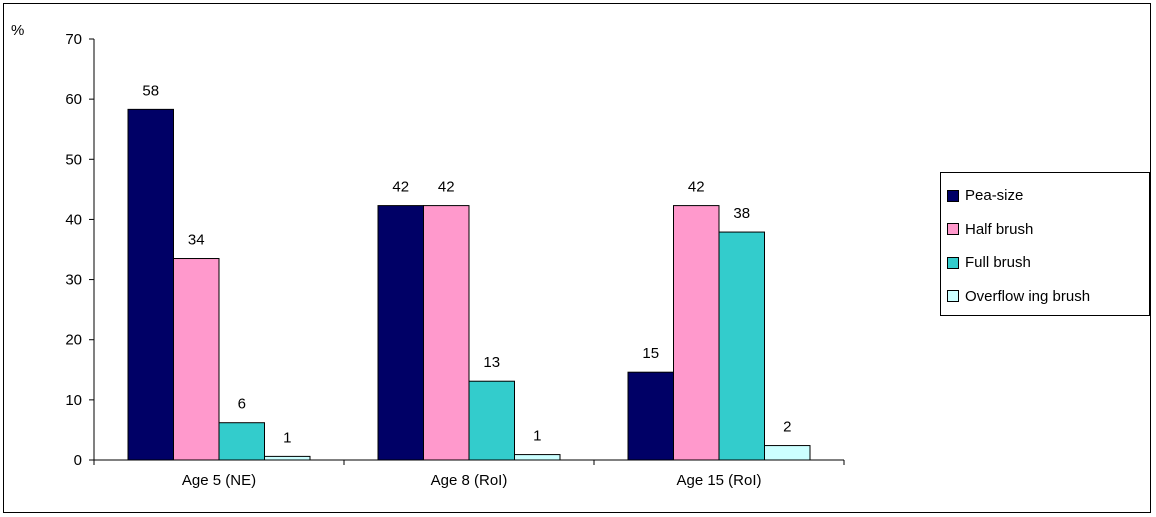 The image size is (1156, 517). What do you see at coordinates (242, 404) in the screenshot?
I see `data-label: 6` at bounding box center [242, 404].